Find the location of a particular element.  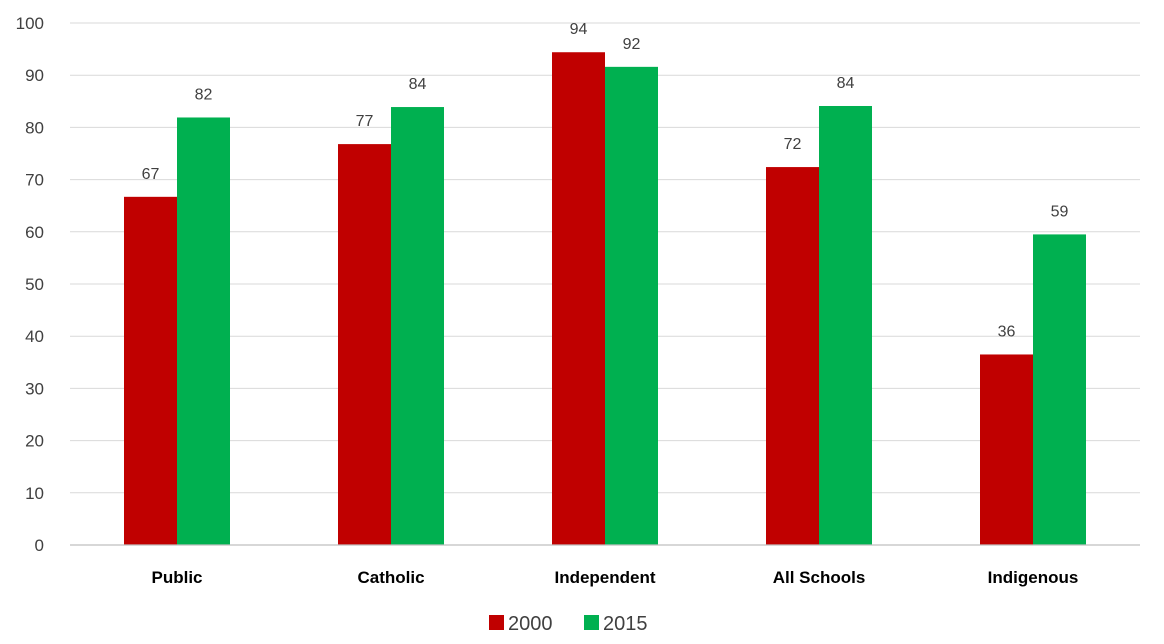

y-tick-label: 100 is located at coordinates (30, 23).